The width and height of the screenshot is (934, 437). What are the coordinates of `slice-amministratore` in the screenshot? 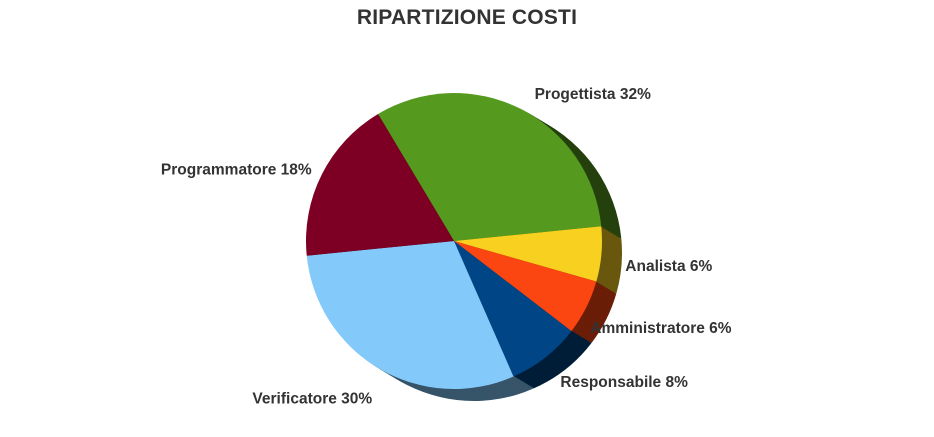 It's located at (525, 286).